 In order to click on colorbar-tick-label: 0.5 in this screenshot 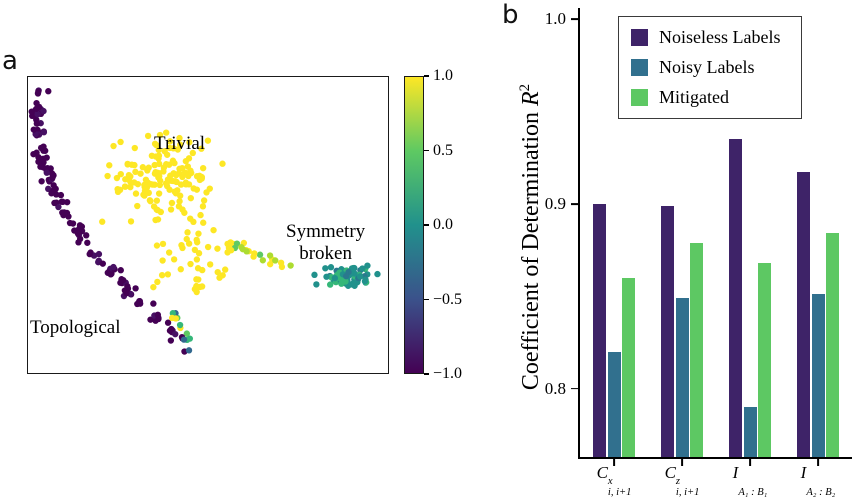, I will do `click(443, 150)`.